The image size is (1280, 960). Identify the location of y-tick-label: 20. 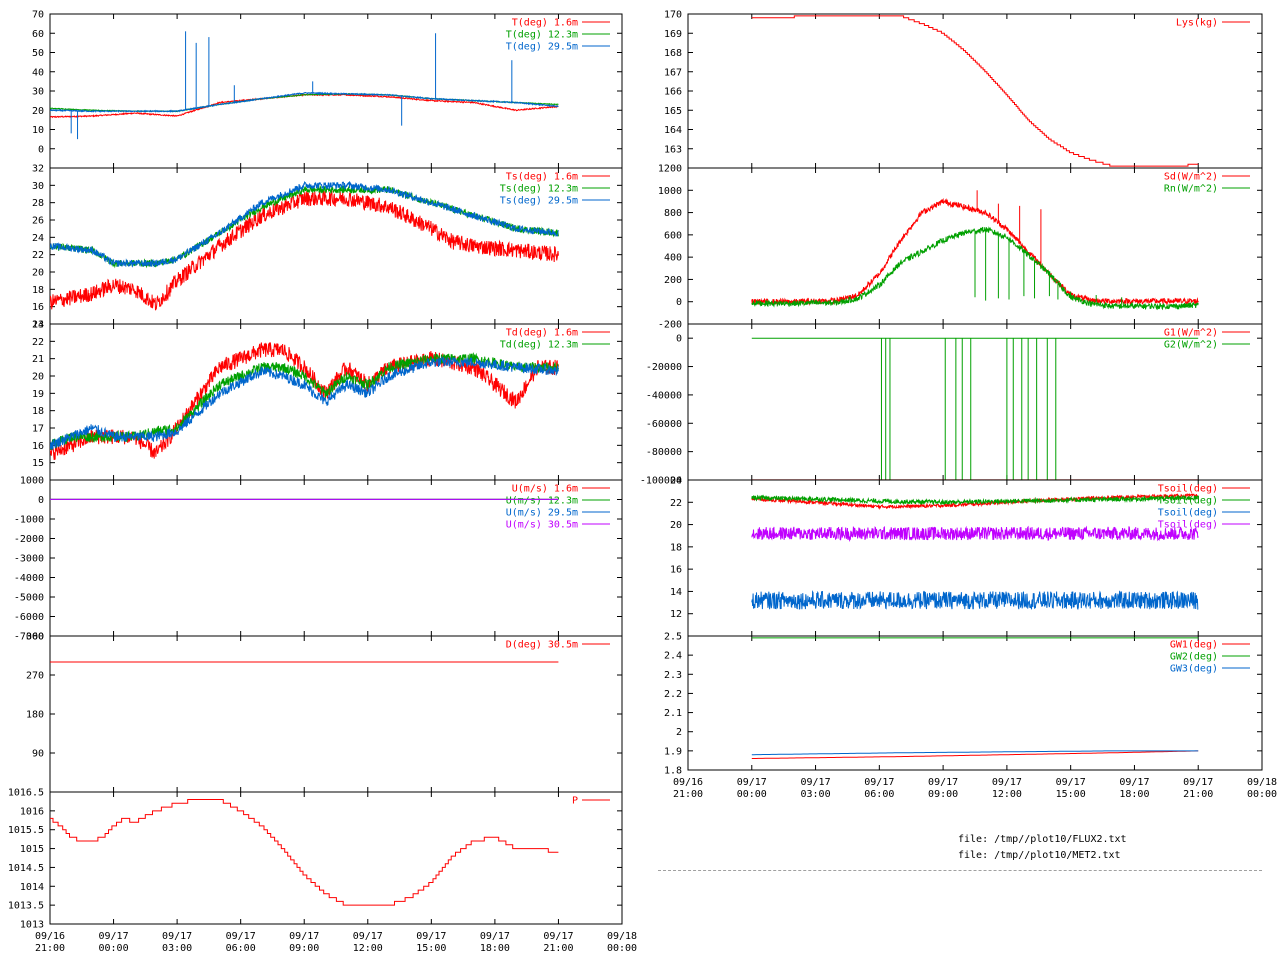
(676, 525).